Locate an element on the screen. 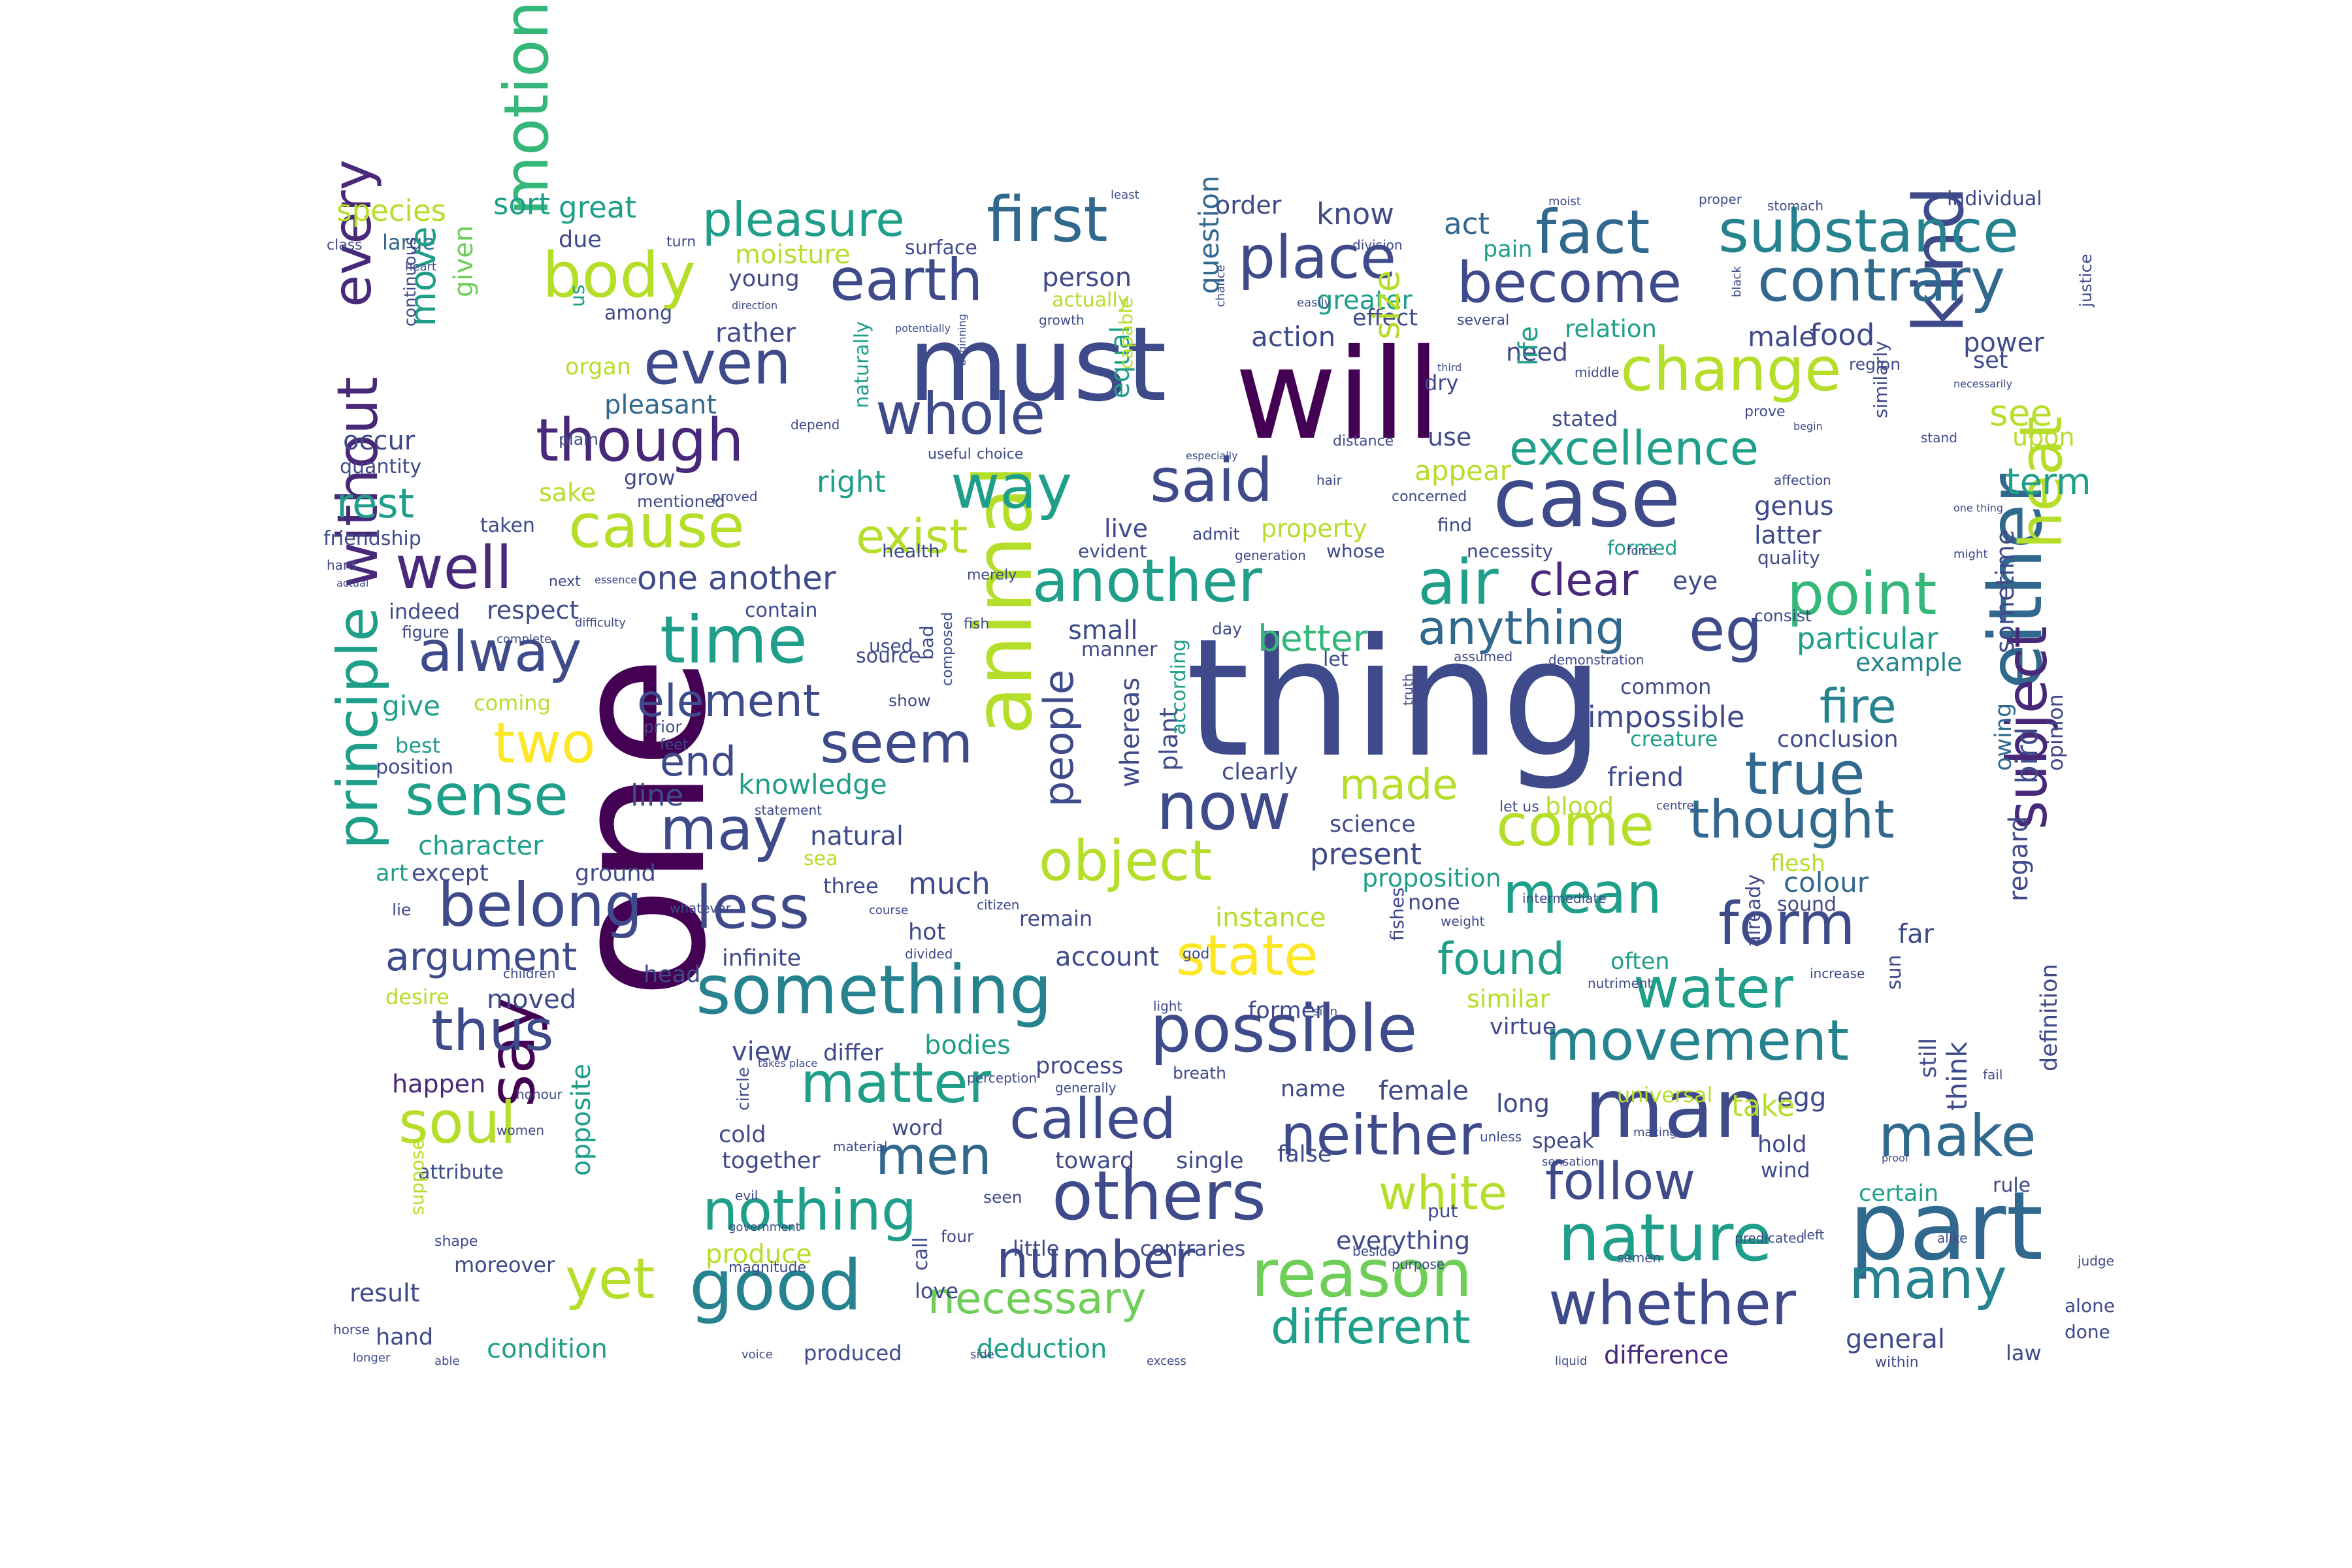  word-knowledge: knowledge is located at coordinates (812, 784).